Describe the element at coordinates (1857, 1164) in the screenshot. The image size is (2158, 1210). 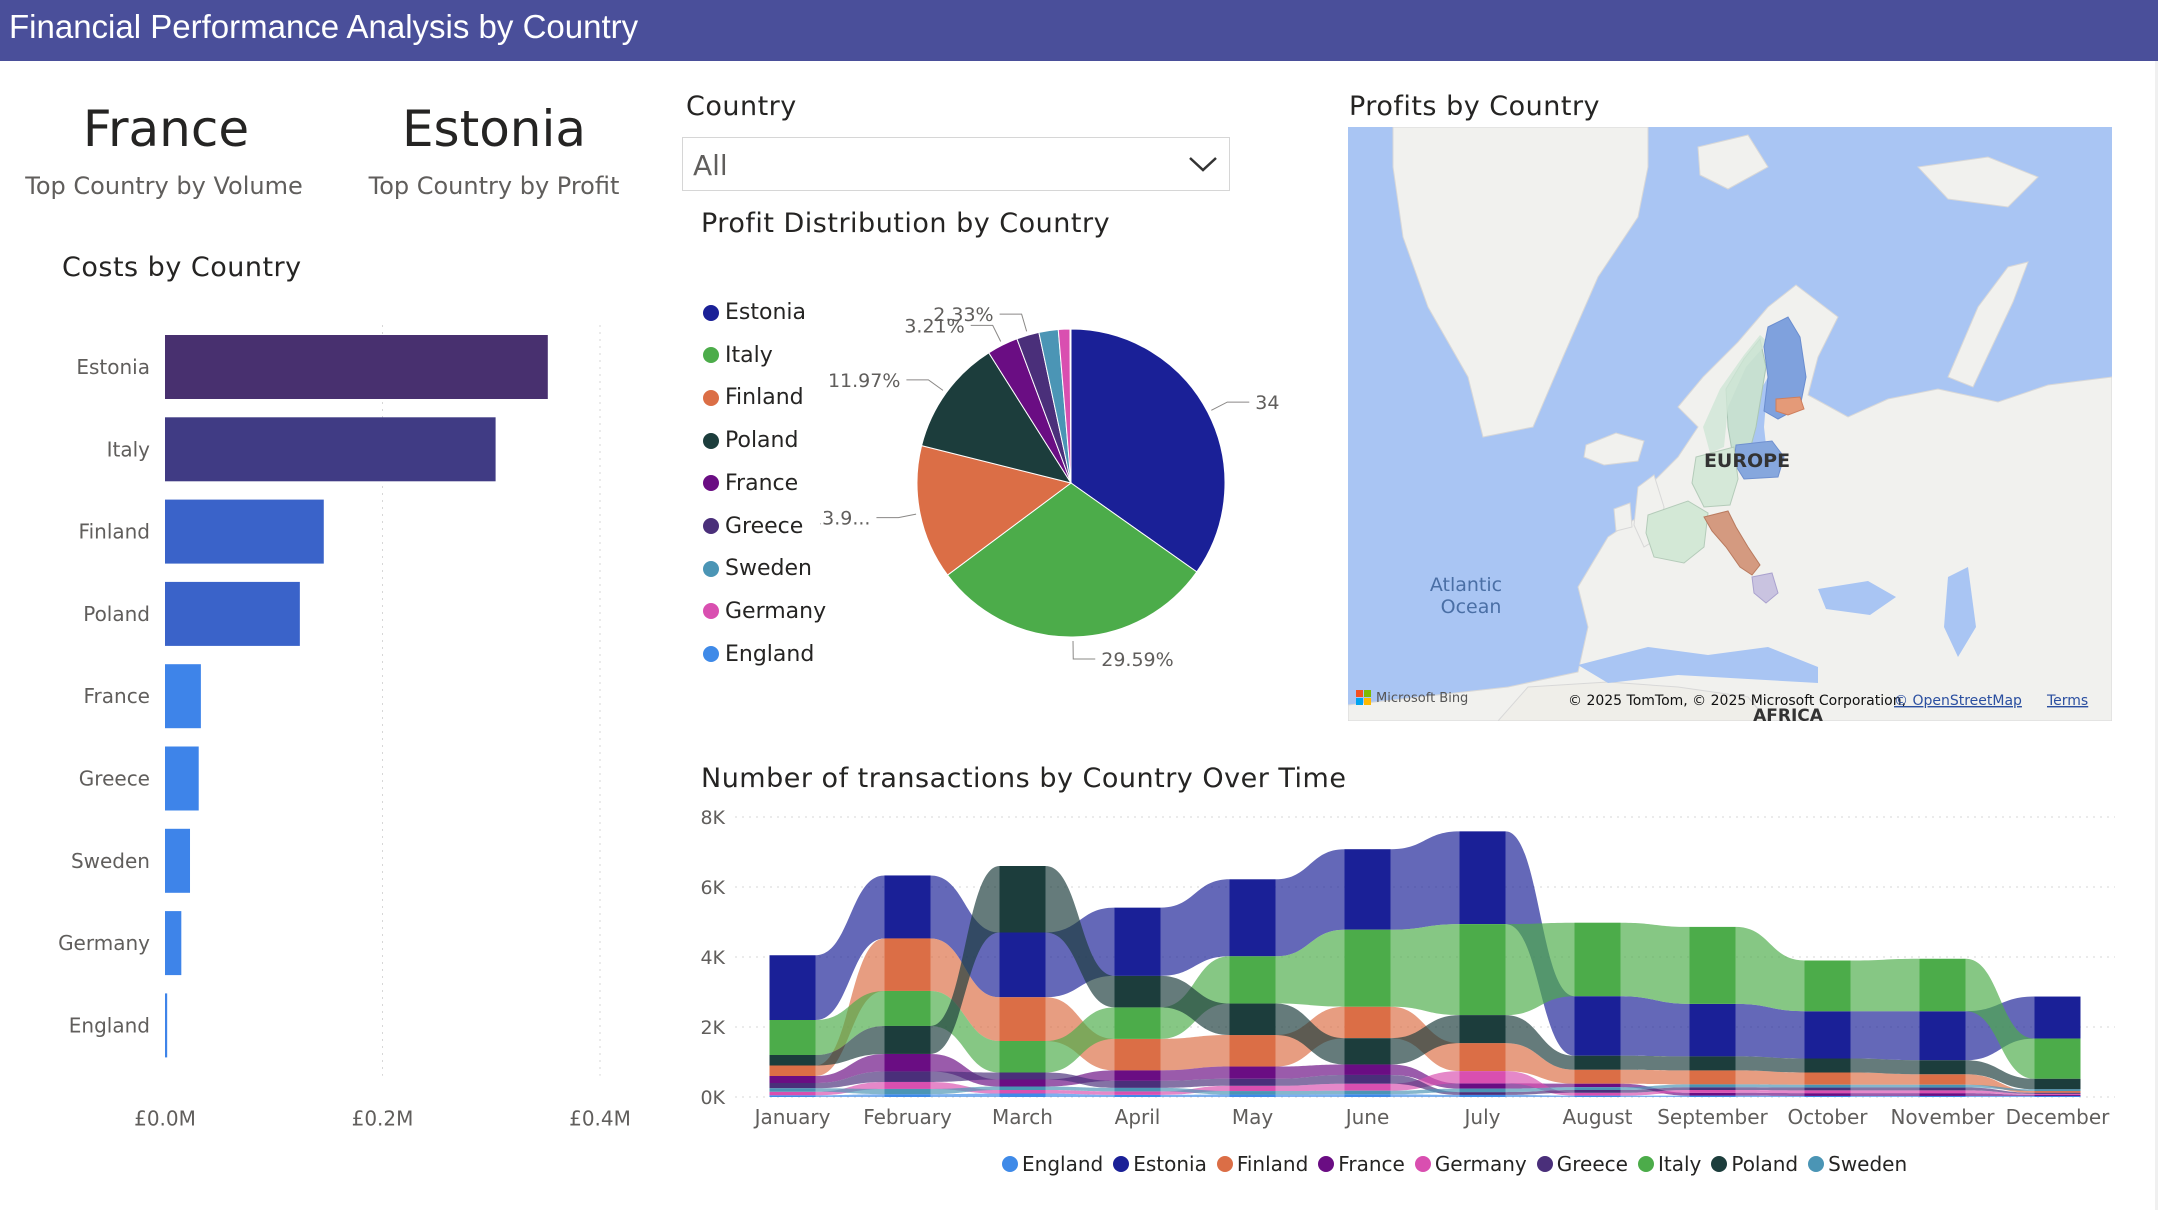
I see `ribbon-legend-item-sweden: Sweden` at that location.